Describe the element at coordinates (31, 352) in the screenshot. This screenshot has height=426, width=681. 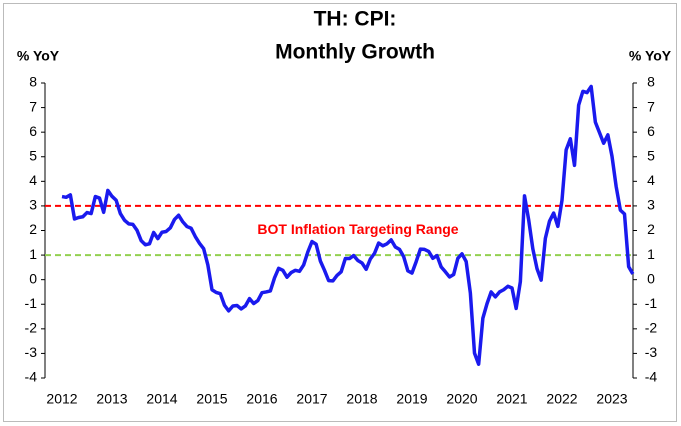
I see `y-tick-label: -3` at that location.